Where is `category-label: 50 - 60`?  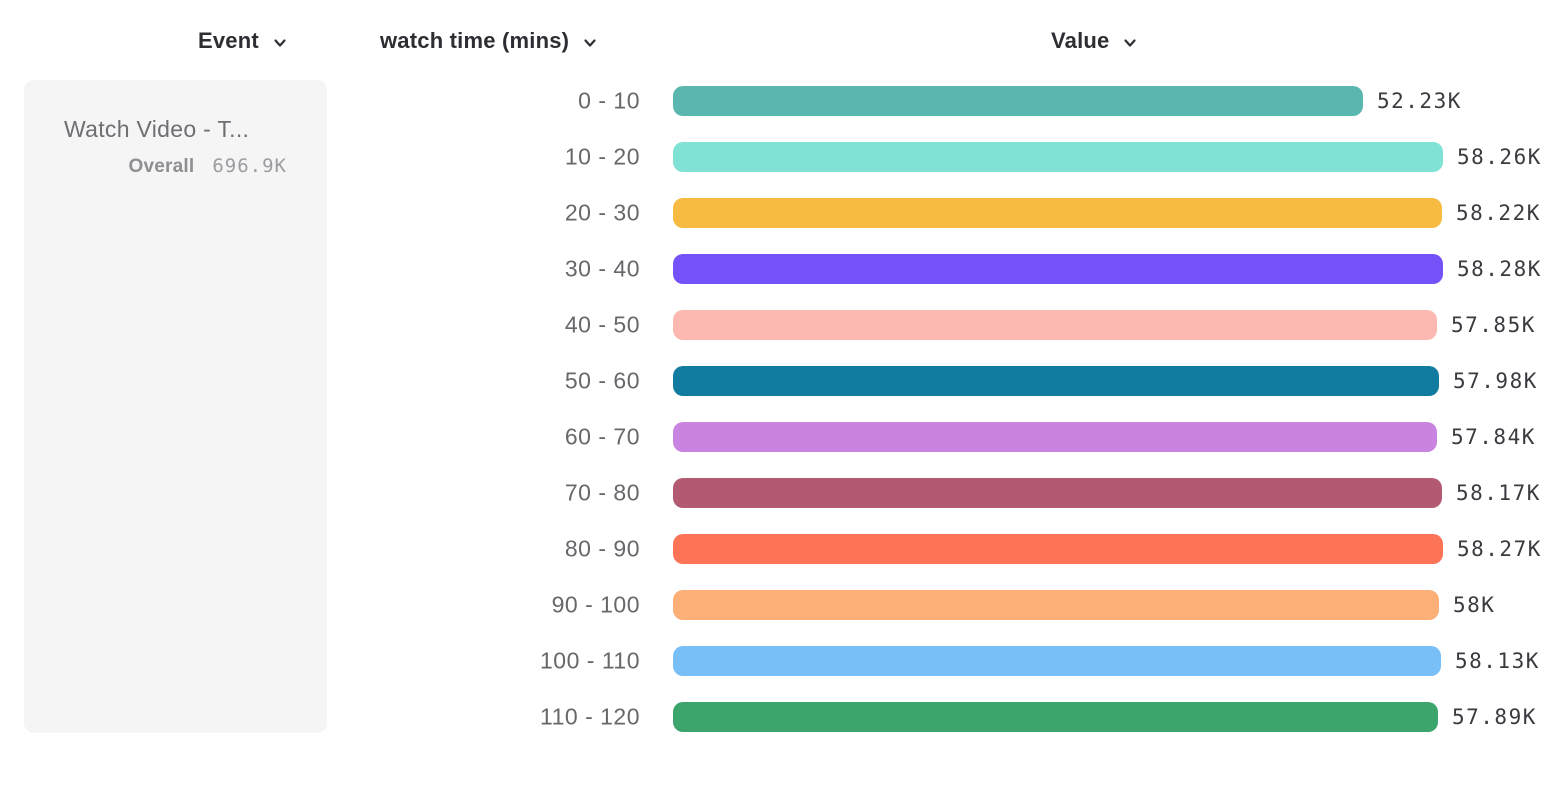
category-label: 50 - 60 is located at coordinates (602, 380).